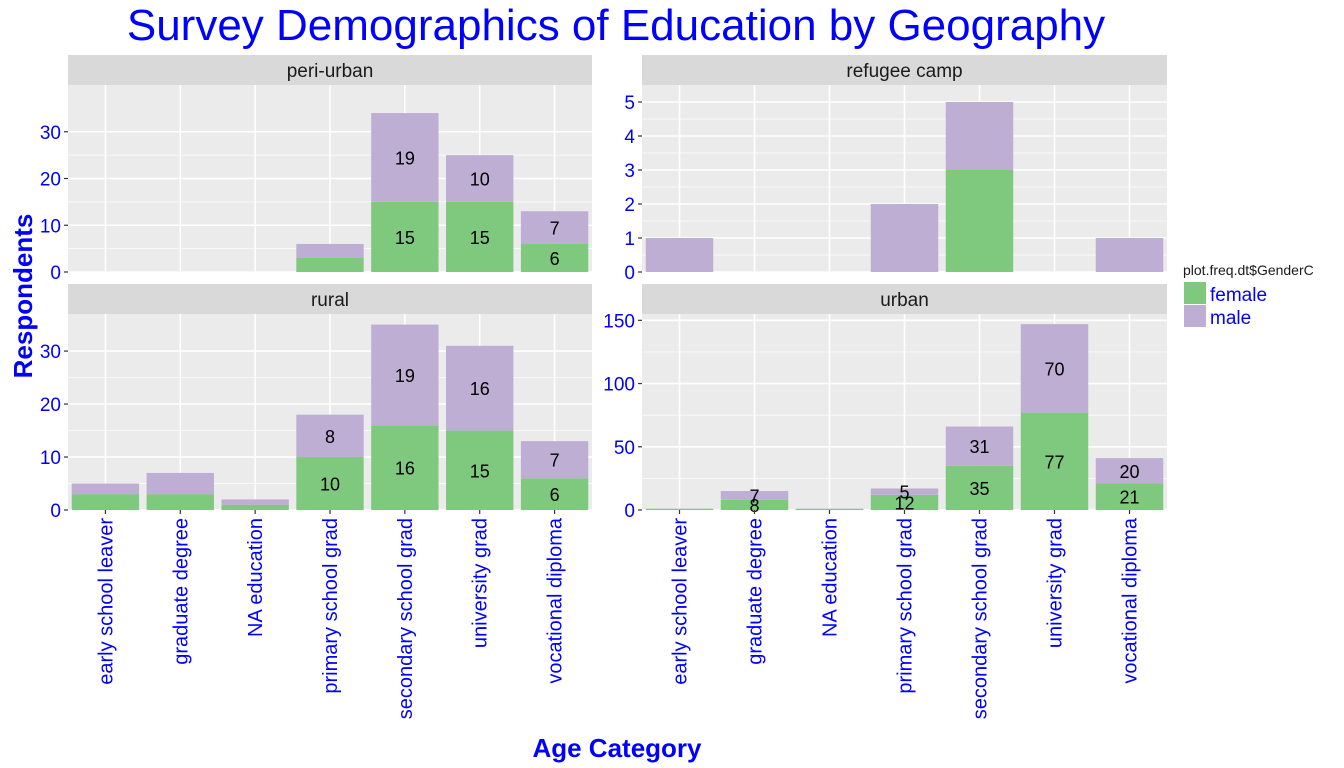  Describe the element at coordinates (1054, 462) in the screenshot. I see `bar-label-female: 77` at that location.